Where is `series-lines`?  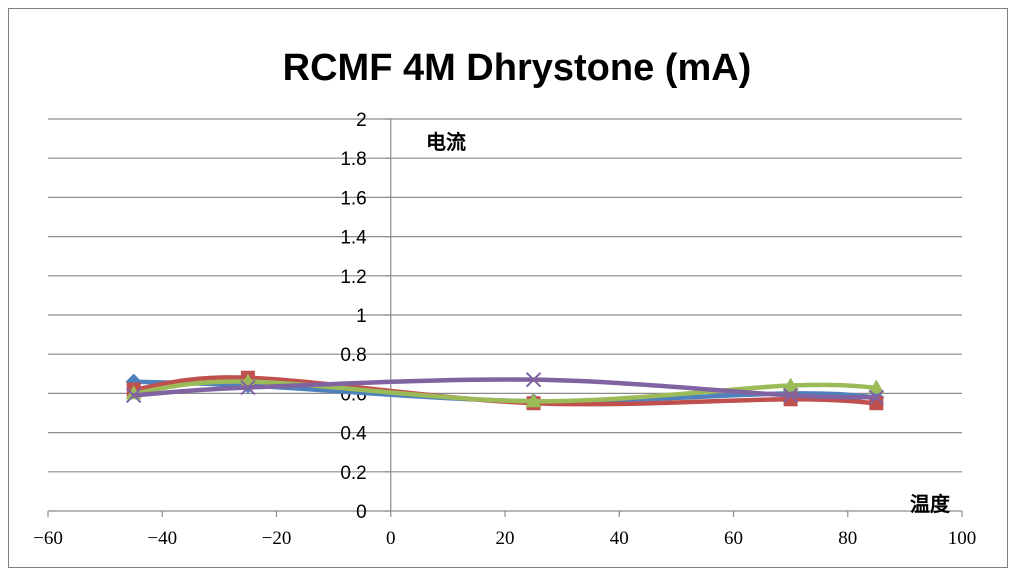
series-lines is located at coordinates (505, 390).